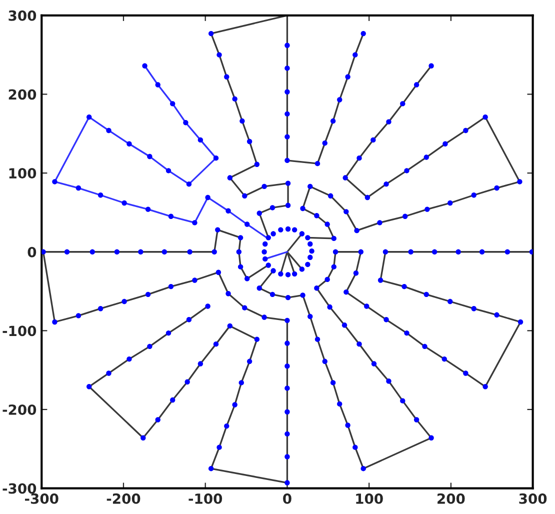 This screenshot has height=514, width=555. Describe the element at coordinates (287, 498) in the screenshot. I see `x-tick-label: 0` at that location.